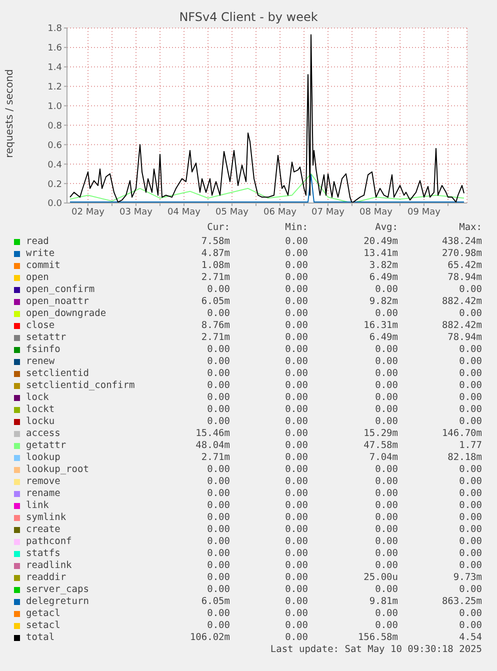 The width and height of the screenshot is (497, 671). Describe the element at coordinates (470, 445) in the screenshot. I see `text: 1.77` at that location.